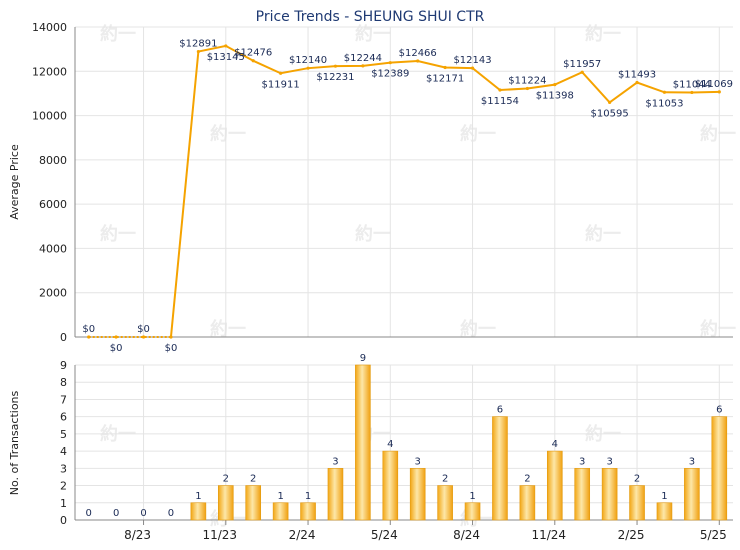 The image size is (740, 550). I want to click on transactions-x-tick-label: 8/24, so click(466, 535).